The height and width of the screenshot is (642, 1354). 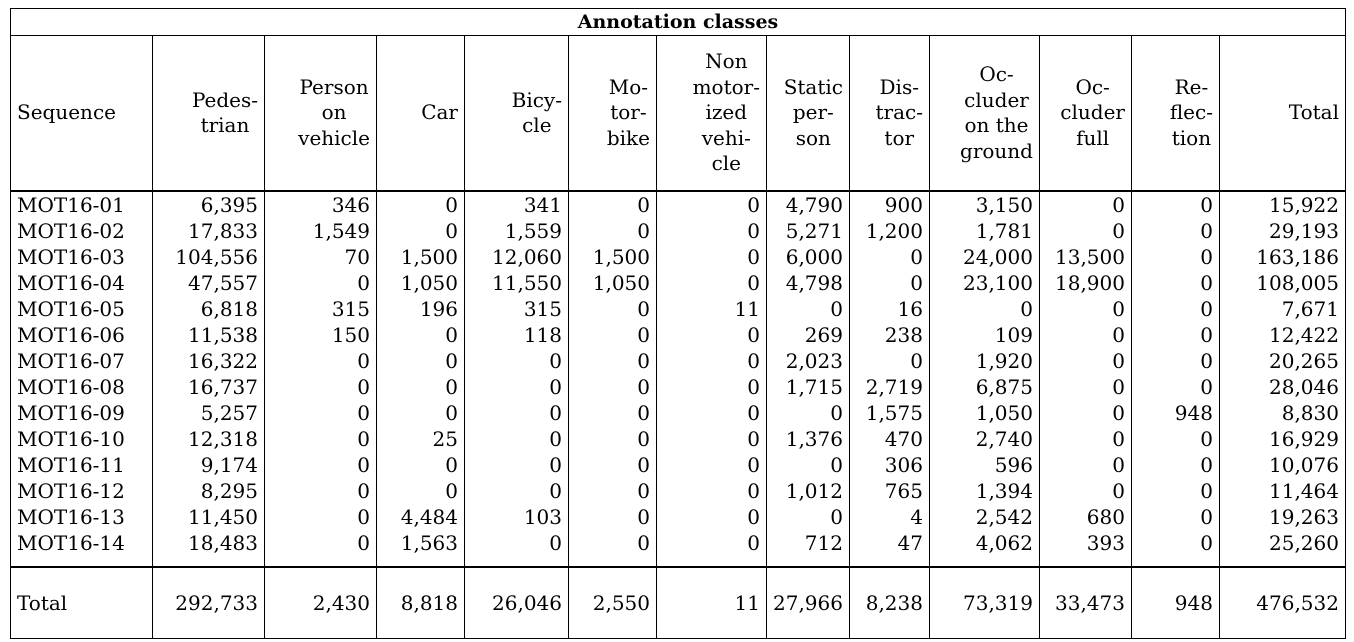 What do you see at coordinates (1085, 283) in the screenshot?
I see `value-cell-occluder_full: 18,900` at bounding box center [1085, 283].